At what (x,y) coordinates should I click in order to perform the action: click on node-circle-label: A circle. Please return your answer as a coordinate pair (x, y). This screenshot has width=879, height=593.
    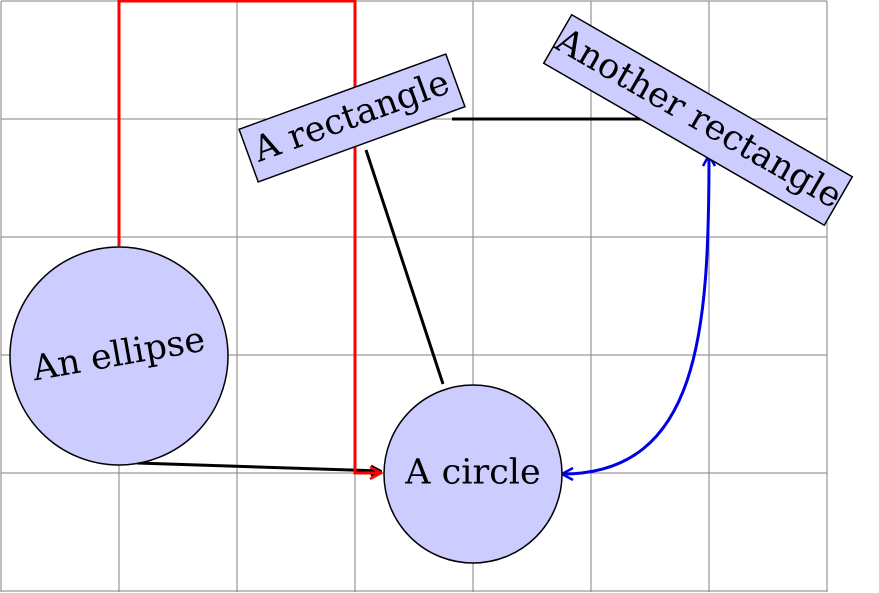
    Looking at the image, I should click on (472, 473).